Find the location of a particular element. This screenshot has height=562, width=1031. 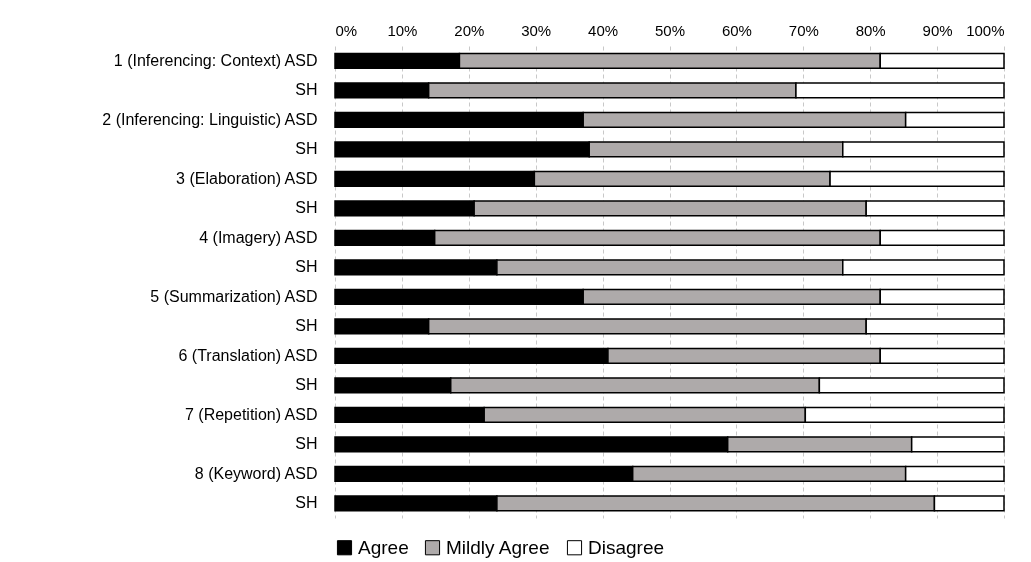

x-tick-label: 0% is located at coordinates (346, 30).